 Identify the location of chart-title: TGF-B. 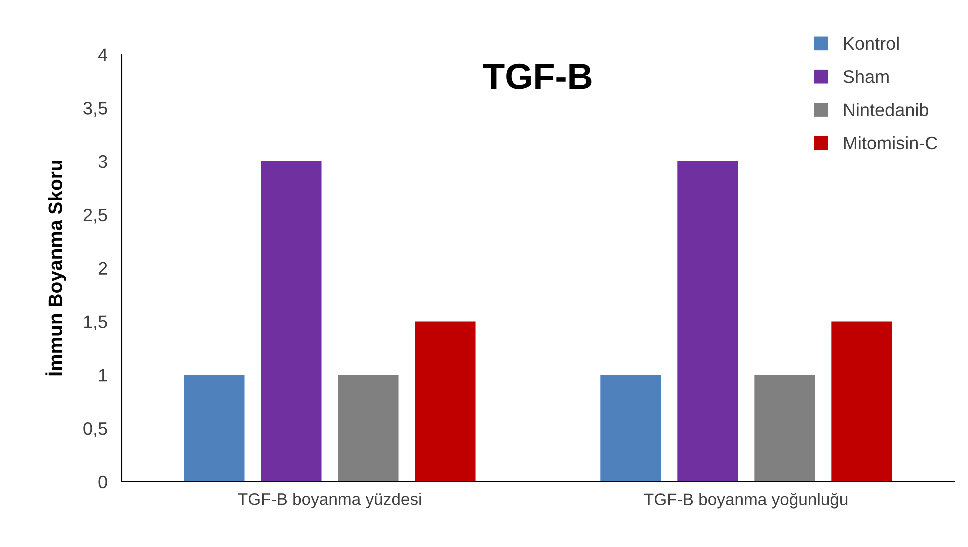
(537, 77).